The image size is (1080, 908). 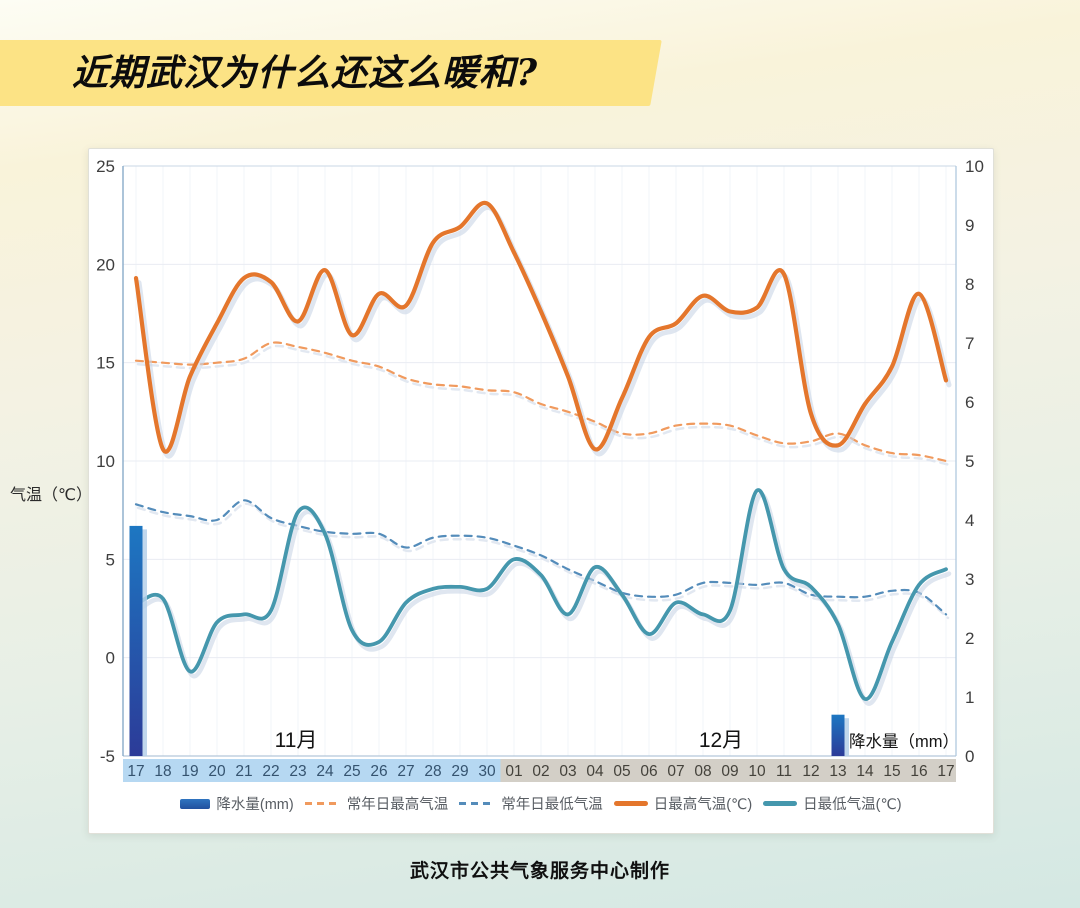 What do you see at coordinates (757, 771) in the screenshot?
I see `date-label: 10` at bounding box center [757, 771].